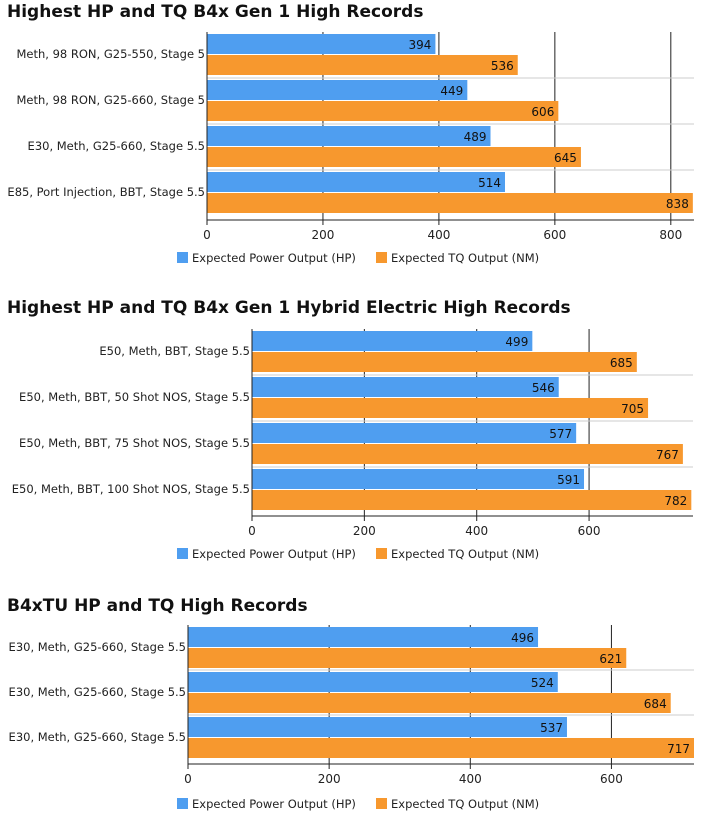  Describe the element at coordinates (134, 443) in the screenshot. I see `category-label: E50, Meth, BBT, 75 Shot NOS, Stage 5.5` at that location.